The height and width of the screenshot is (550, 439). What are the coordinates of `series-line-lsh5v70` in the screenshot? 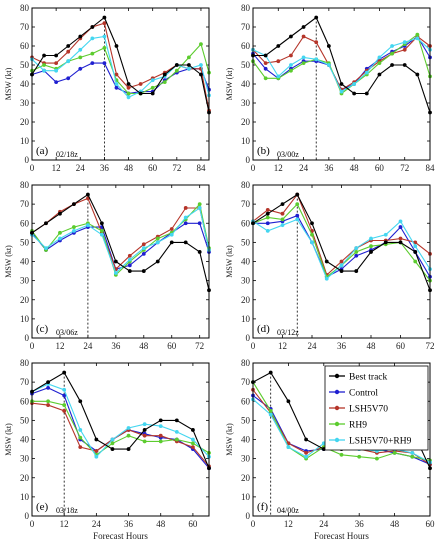 It's located at (120, 234).